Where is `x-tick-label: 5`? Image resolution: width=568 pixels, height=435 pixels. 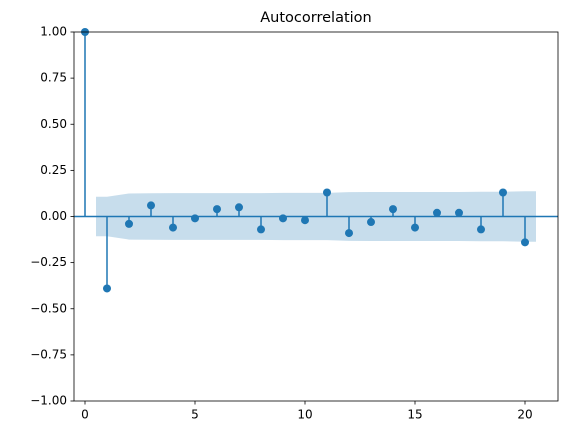
x-tick-label: 5 is located at coordinates (195, 415).